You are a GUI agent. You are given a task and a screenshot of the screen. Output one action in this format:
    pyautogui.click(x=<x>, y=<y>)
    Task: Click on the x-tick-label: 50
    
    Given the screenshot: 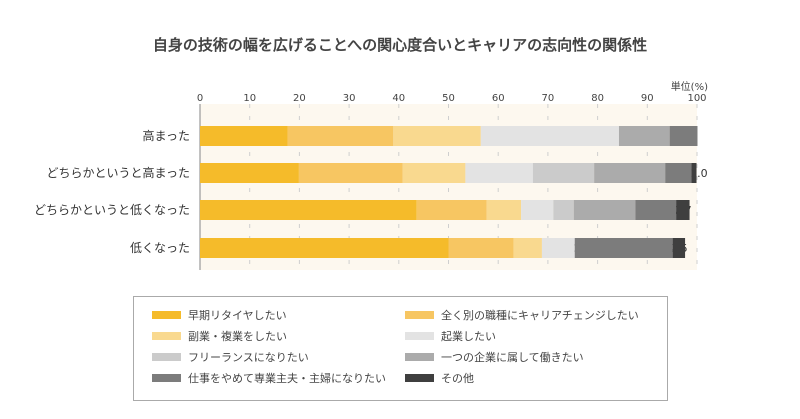 What is the action you would take?
    pyautogui.click(x=448, y=98)
    